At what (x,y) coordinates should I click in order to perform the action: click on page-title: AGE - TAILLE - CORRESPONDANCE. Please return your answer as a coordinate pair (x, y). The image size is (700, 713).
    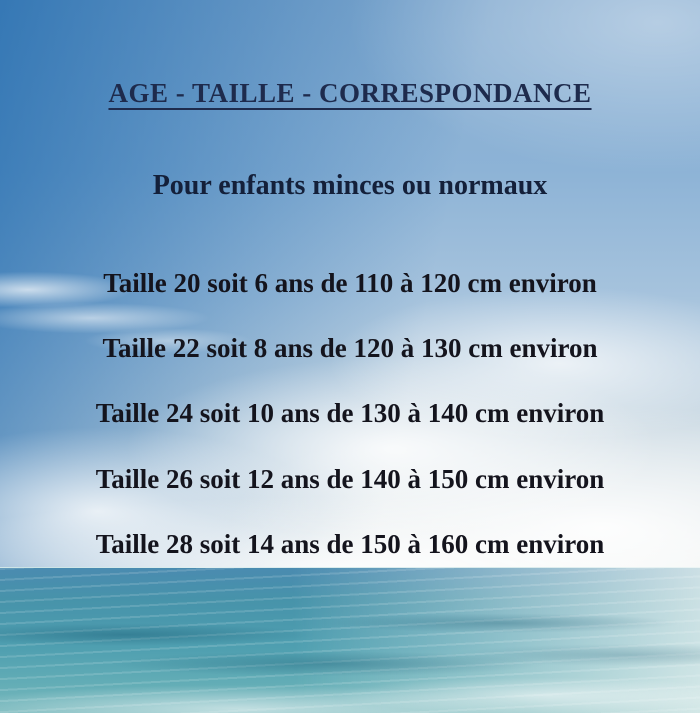
    Looking at the image, I should click on (350, 93).